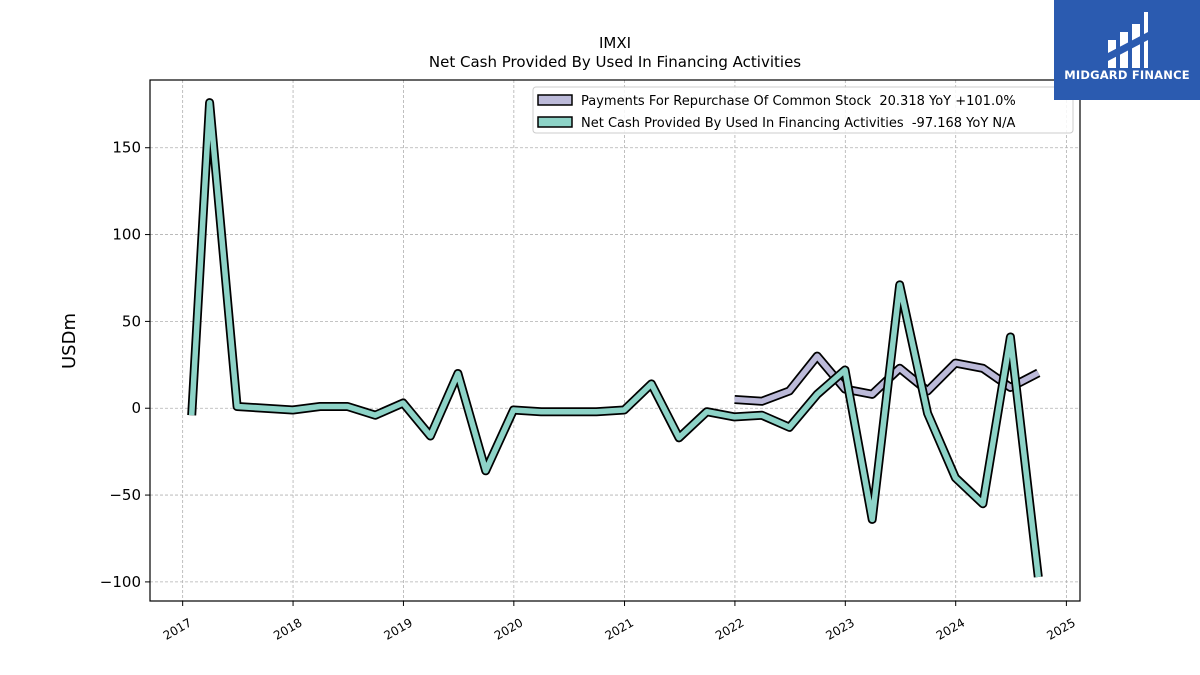 This screenshot has width=1200, height=675. What do you see at coordinates (1060, 628) in the screenshot?
I see `x-tick-label: 2025` at bounding box center [1060, 628].